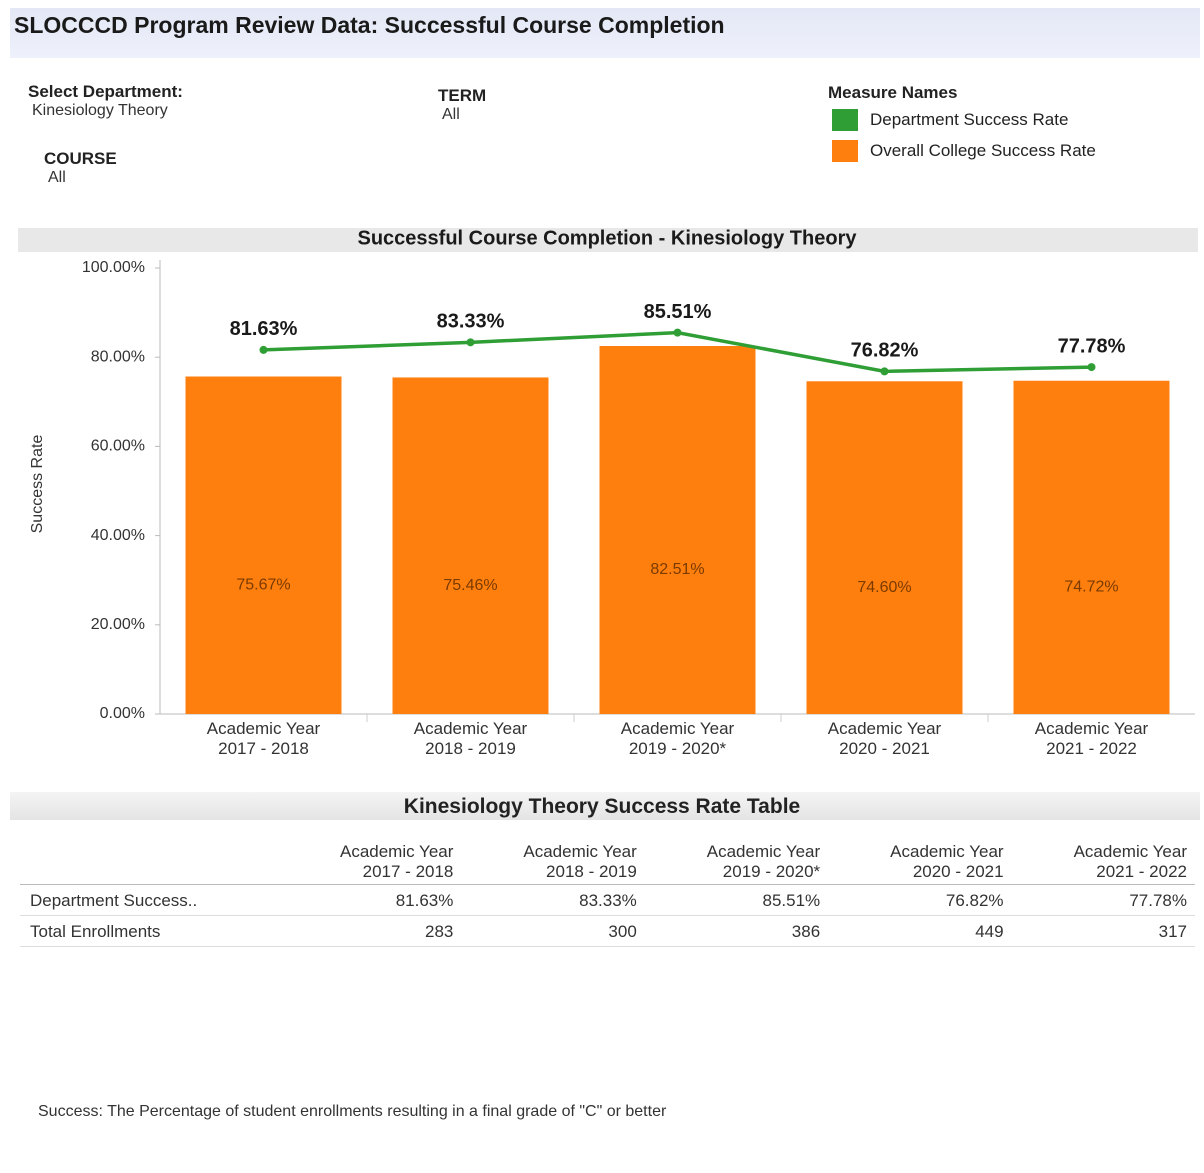 The image size is (1204, 1173). What do you see at coordinates (1103, 863) in the screenshot?
I see `column-header: Academic Year 2021 - 2022` at bounding box center [1103, 863].